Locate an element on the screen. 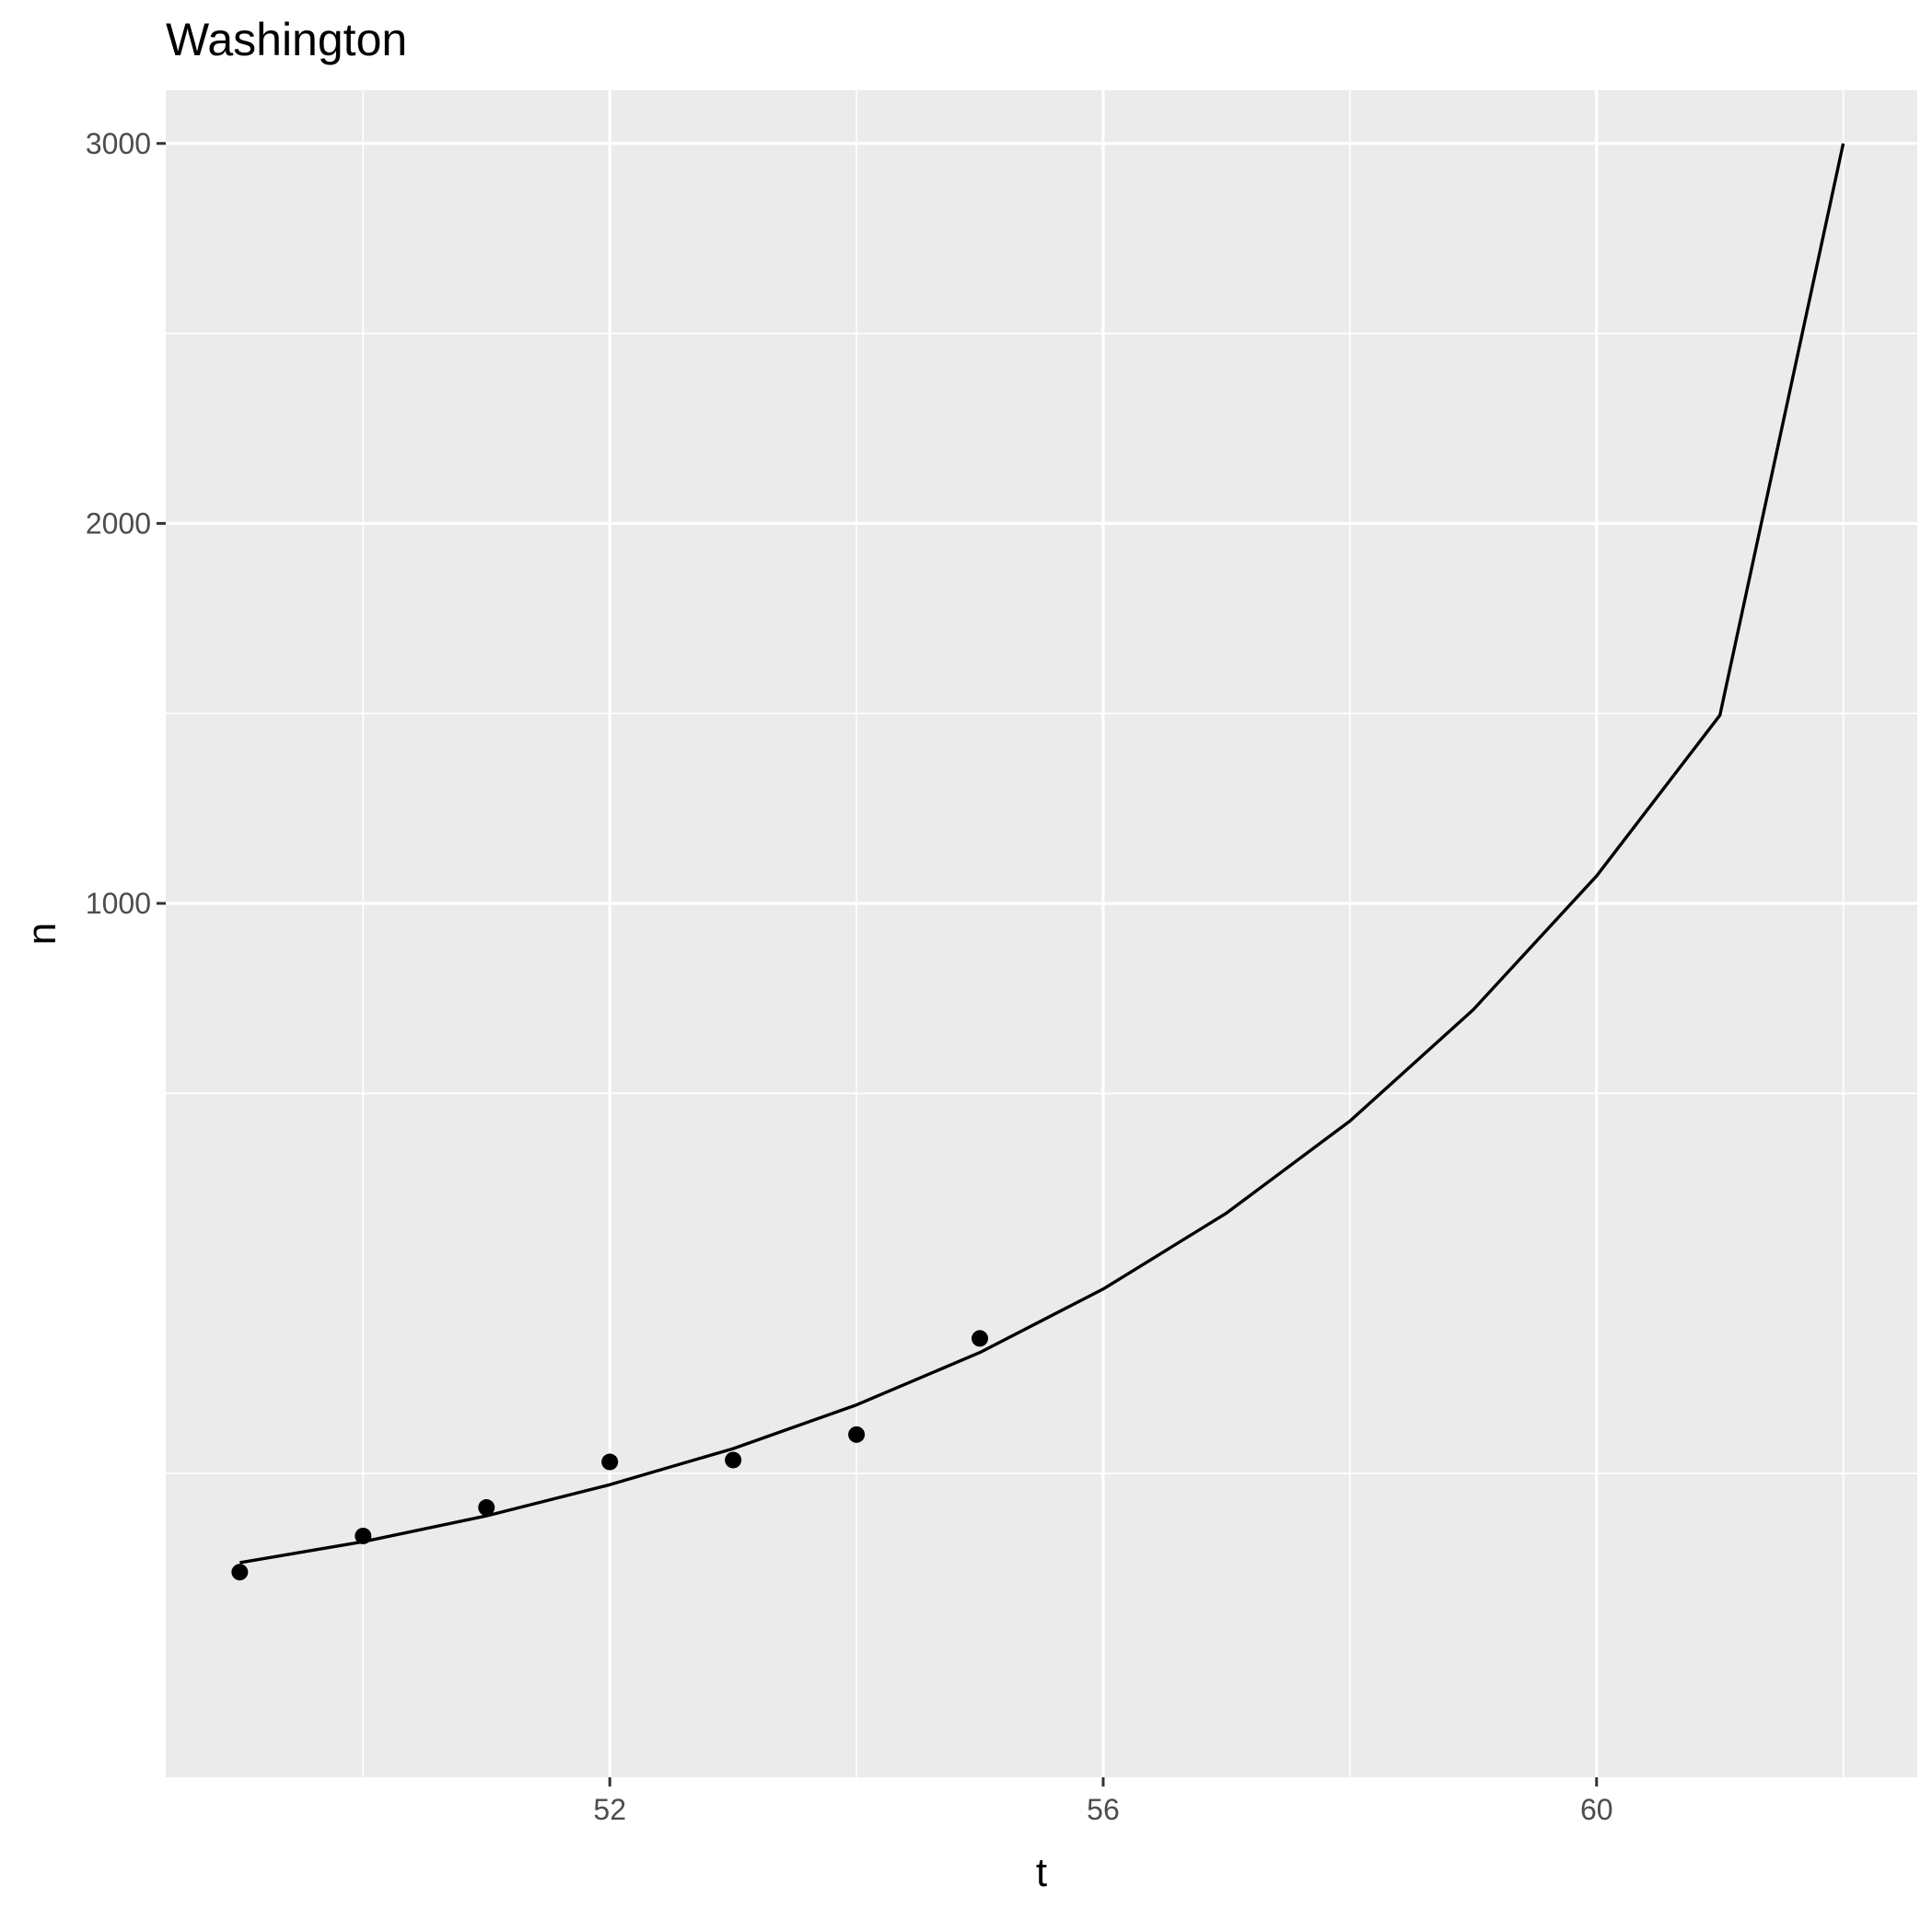 The width and height of the screenshot is (1932, 1932). y-axis: 1000 2000 3000 is located at coordinates (126, 523).